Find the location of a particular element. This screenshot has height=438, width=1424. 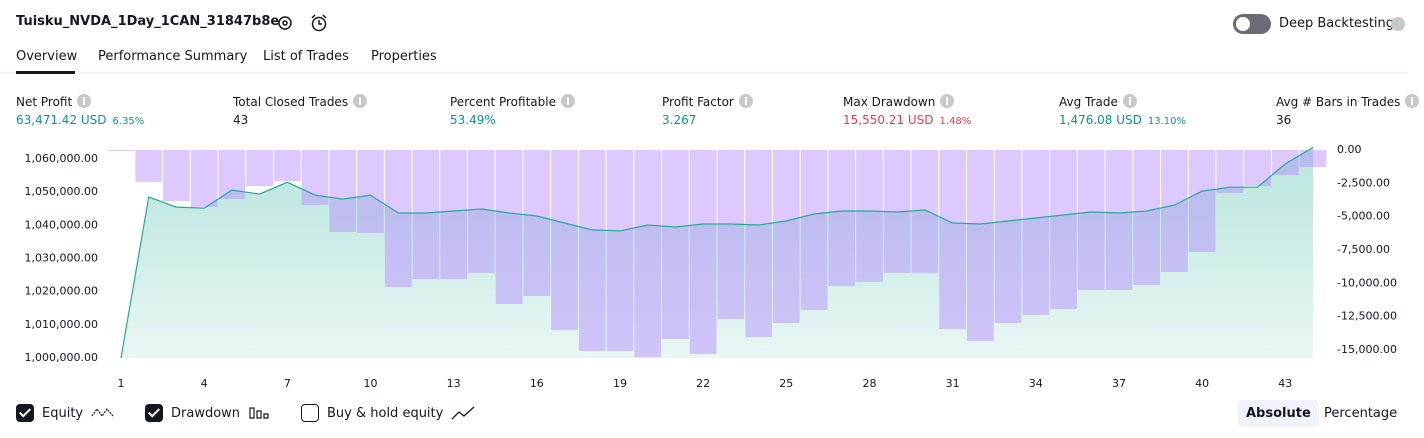

metric-label: Net Profit is located at coordinates (54, 101).